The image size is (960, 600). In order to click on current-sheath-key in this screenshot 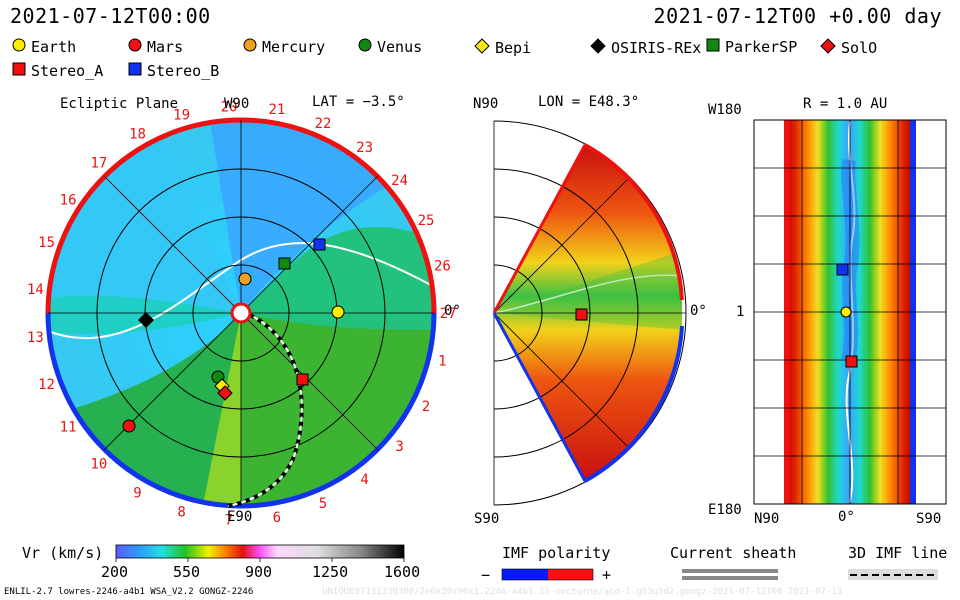, I will do `click(730, 571)`.